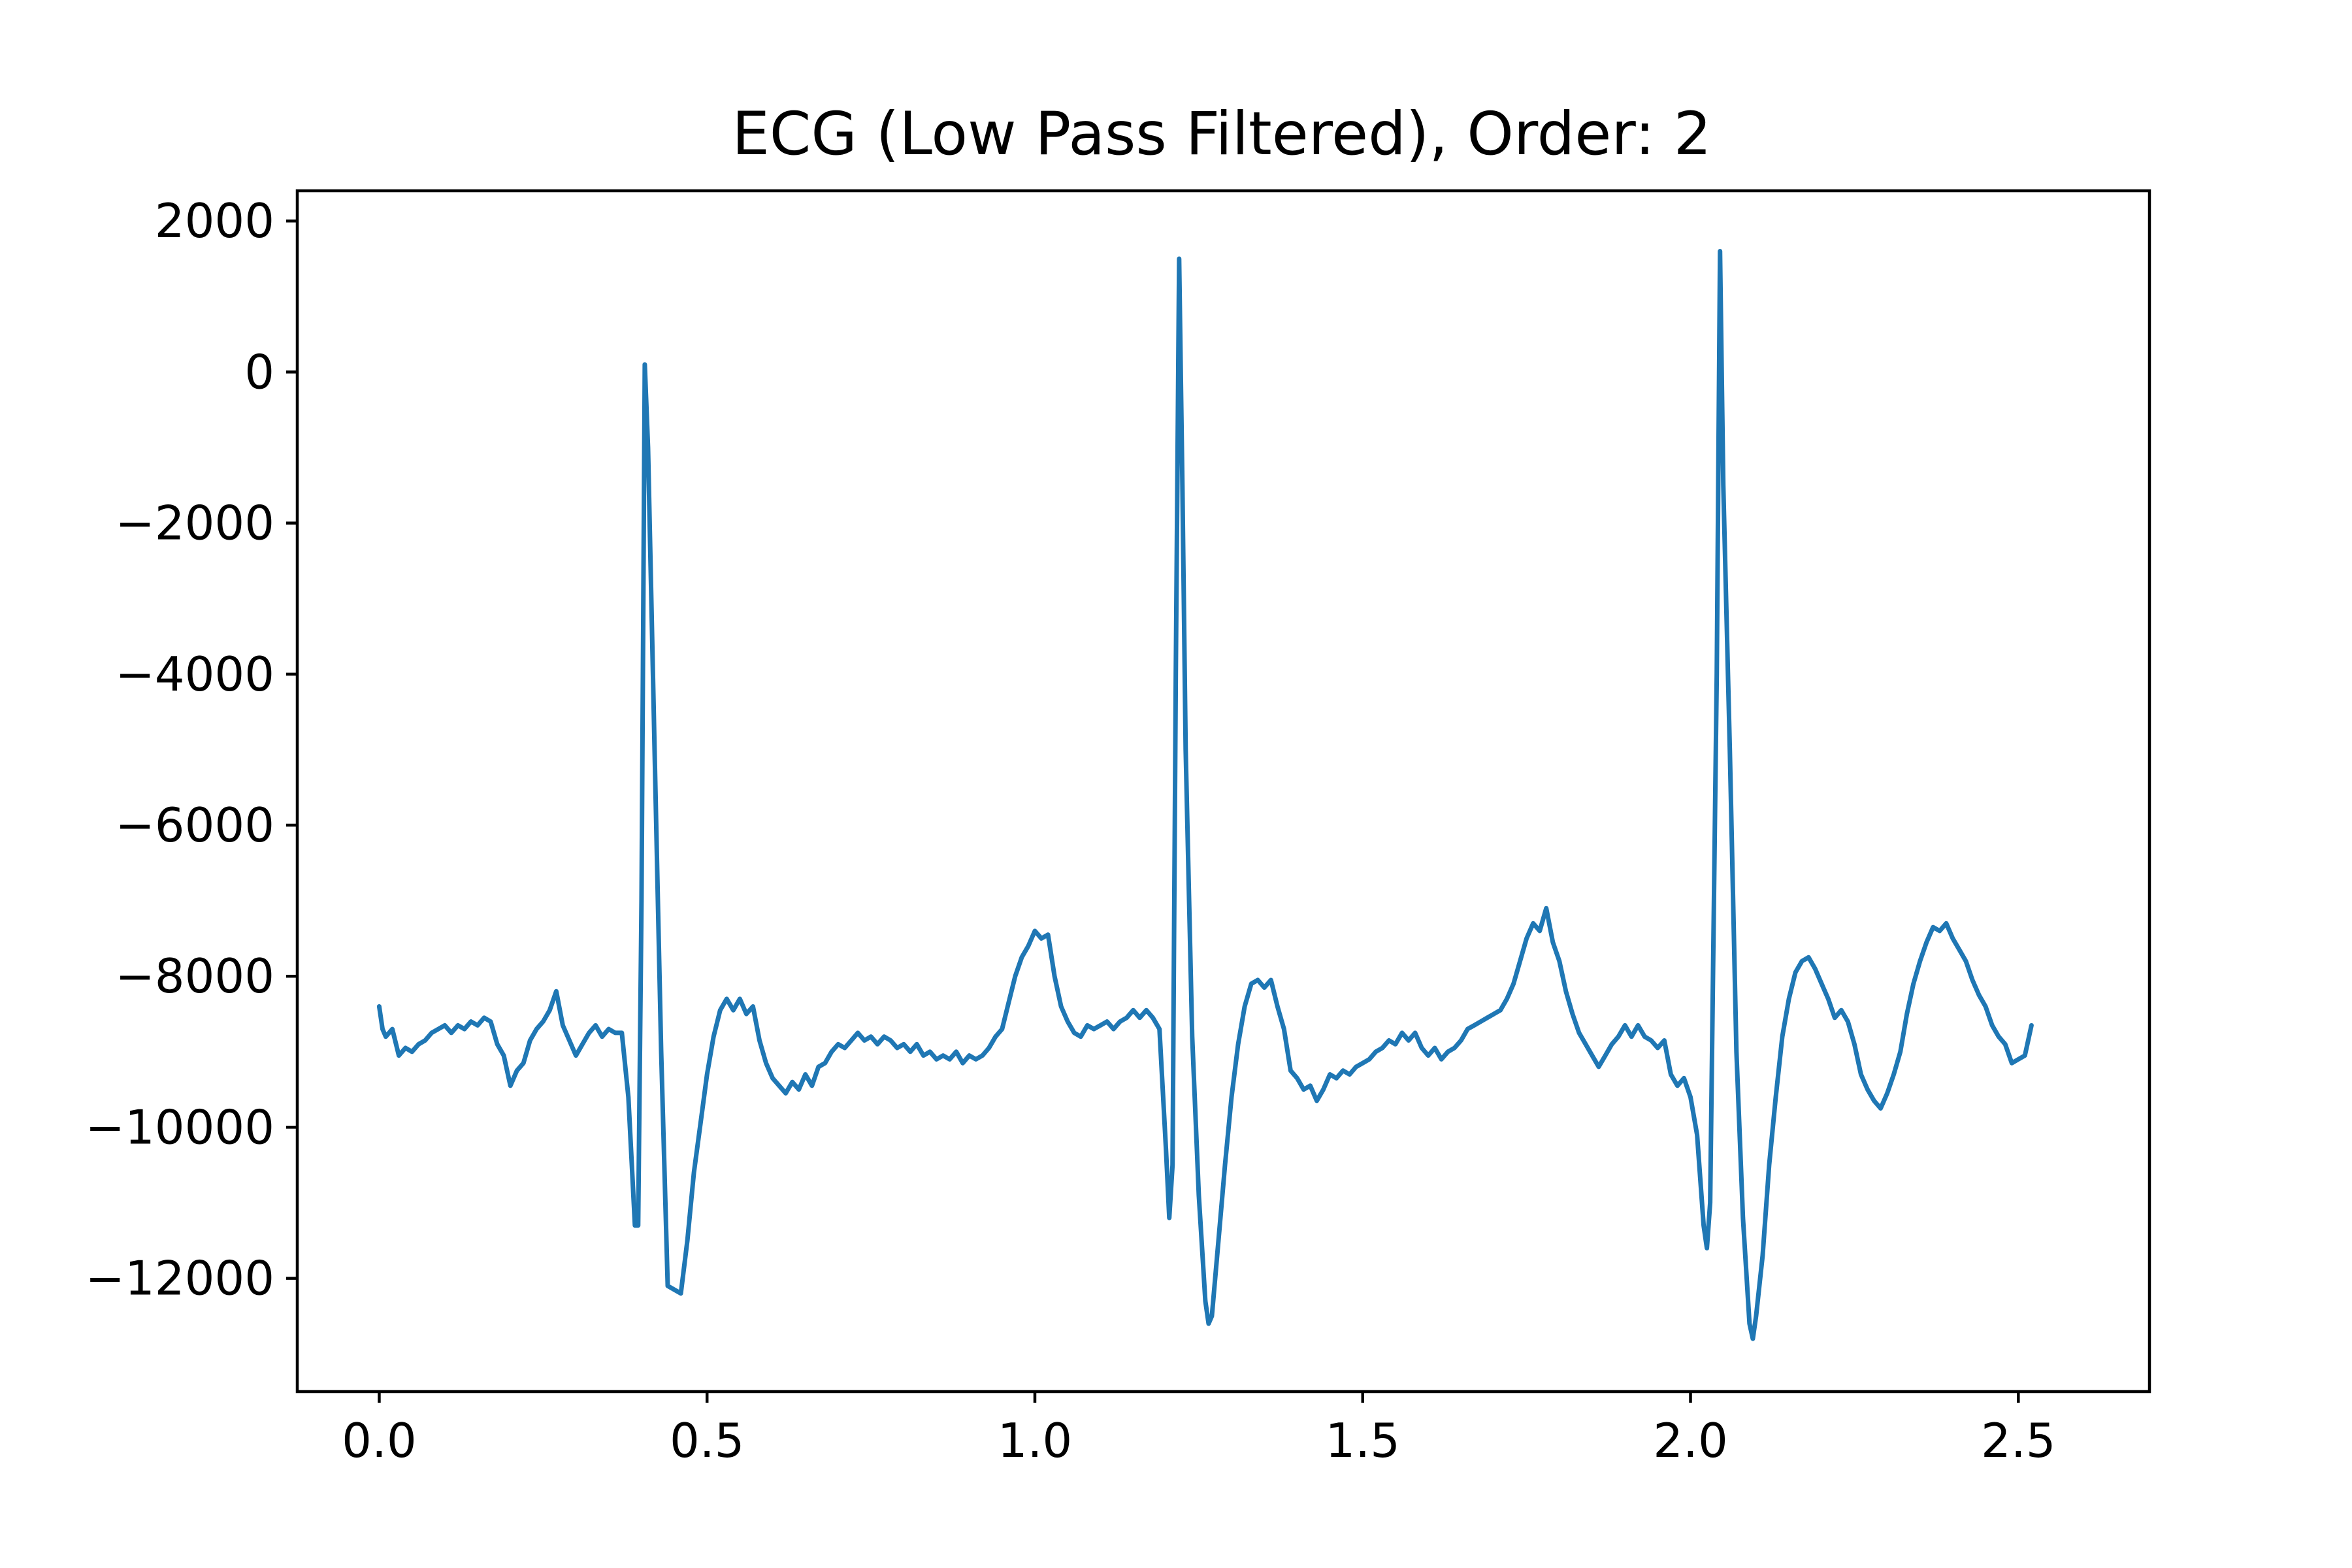 This screenshot has height=1568, width=2352. Describe the element at coordinates (1035, 1440) in the screenshot. I see `x-tick-label: 1.0` at that location.